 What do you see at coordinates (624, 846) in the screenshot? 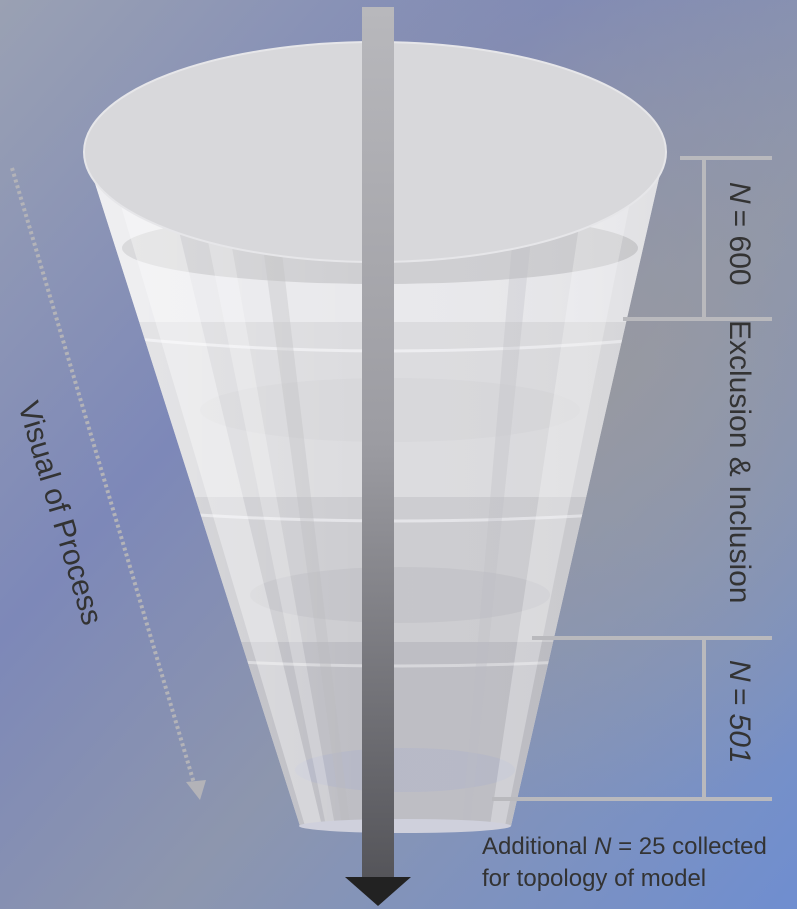
I see `note-line-1: Additional N = 25 collected` at bounding box center [624, 846].